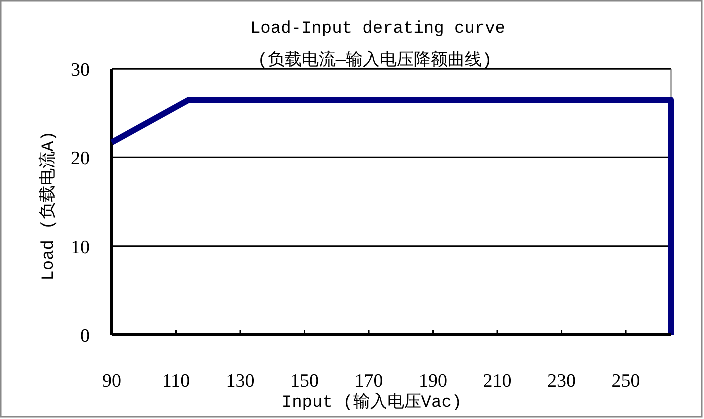 Image resolution: width=704 pixels, height=419 pixels. What do you see at coordinates (626, 381) in the screenshot?
I see `x-tick-label: 250` at bounding box center [626, 381].